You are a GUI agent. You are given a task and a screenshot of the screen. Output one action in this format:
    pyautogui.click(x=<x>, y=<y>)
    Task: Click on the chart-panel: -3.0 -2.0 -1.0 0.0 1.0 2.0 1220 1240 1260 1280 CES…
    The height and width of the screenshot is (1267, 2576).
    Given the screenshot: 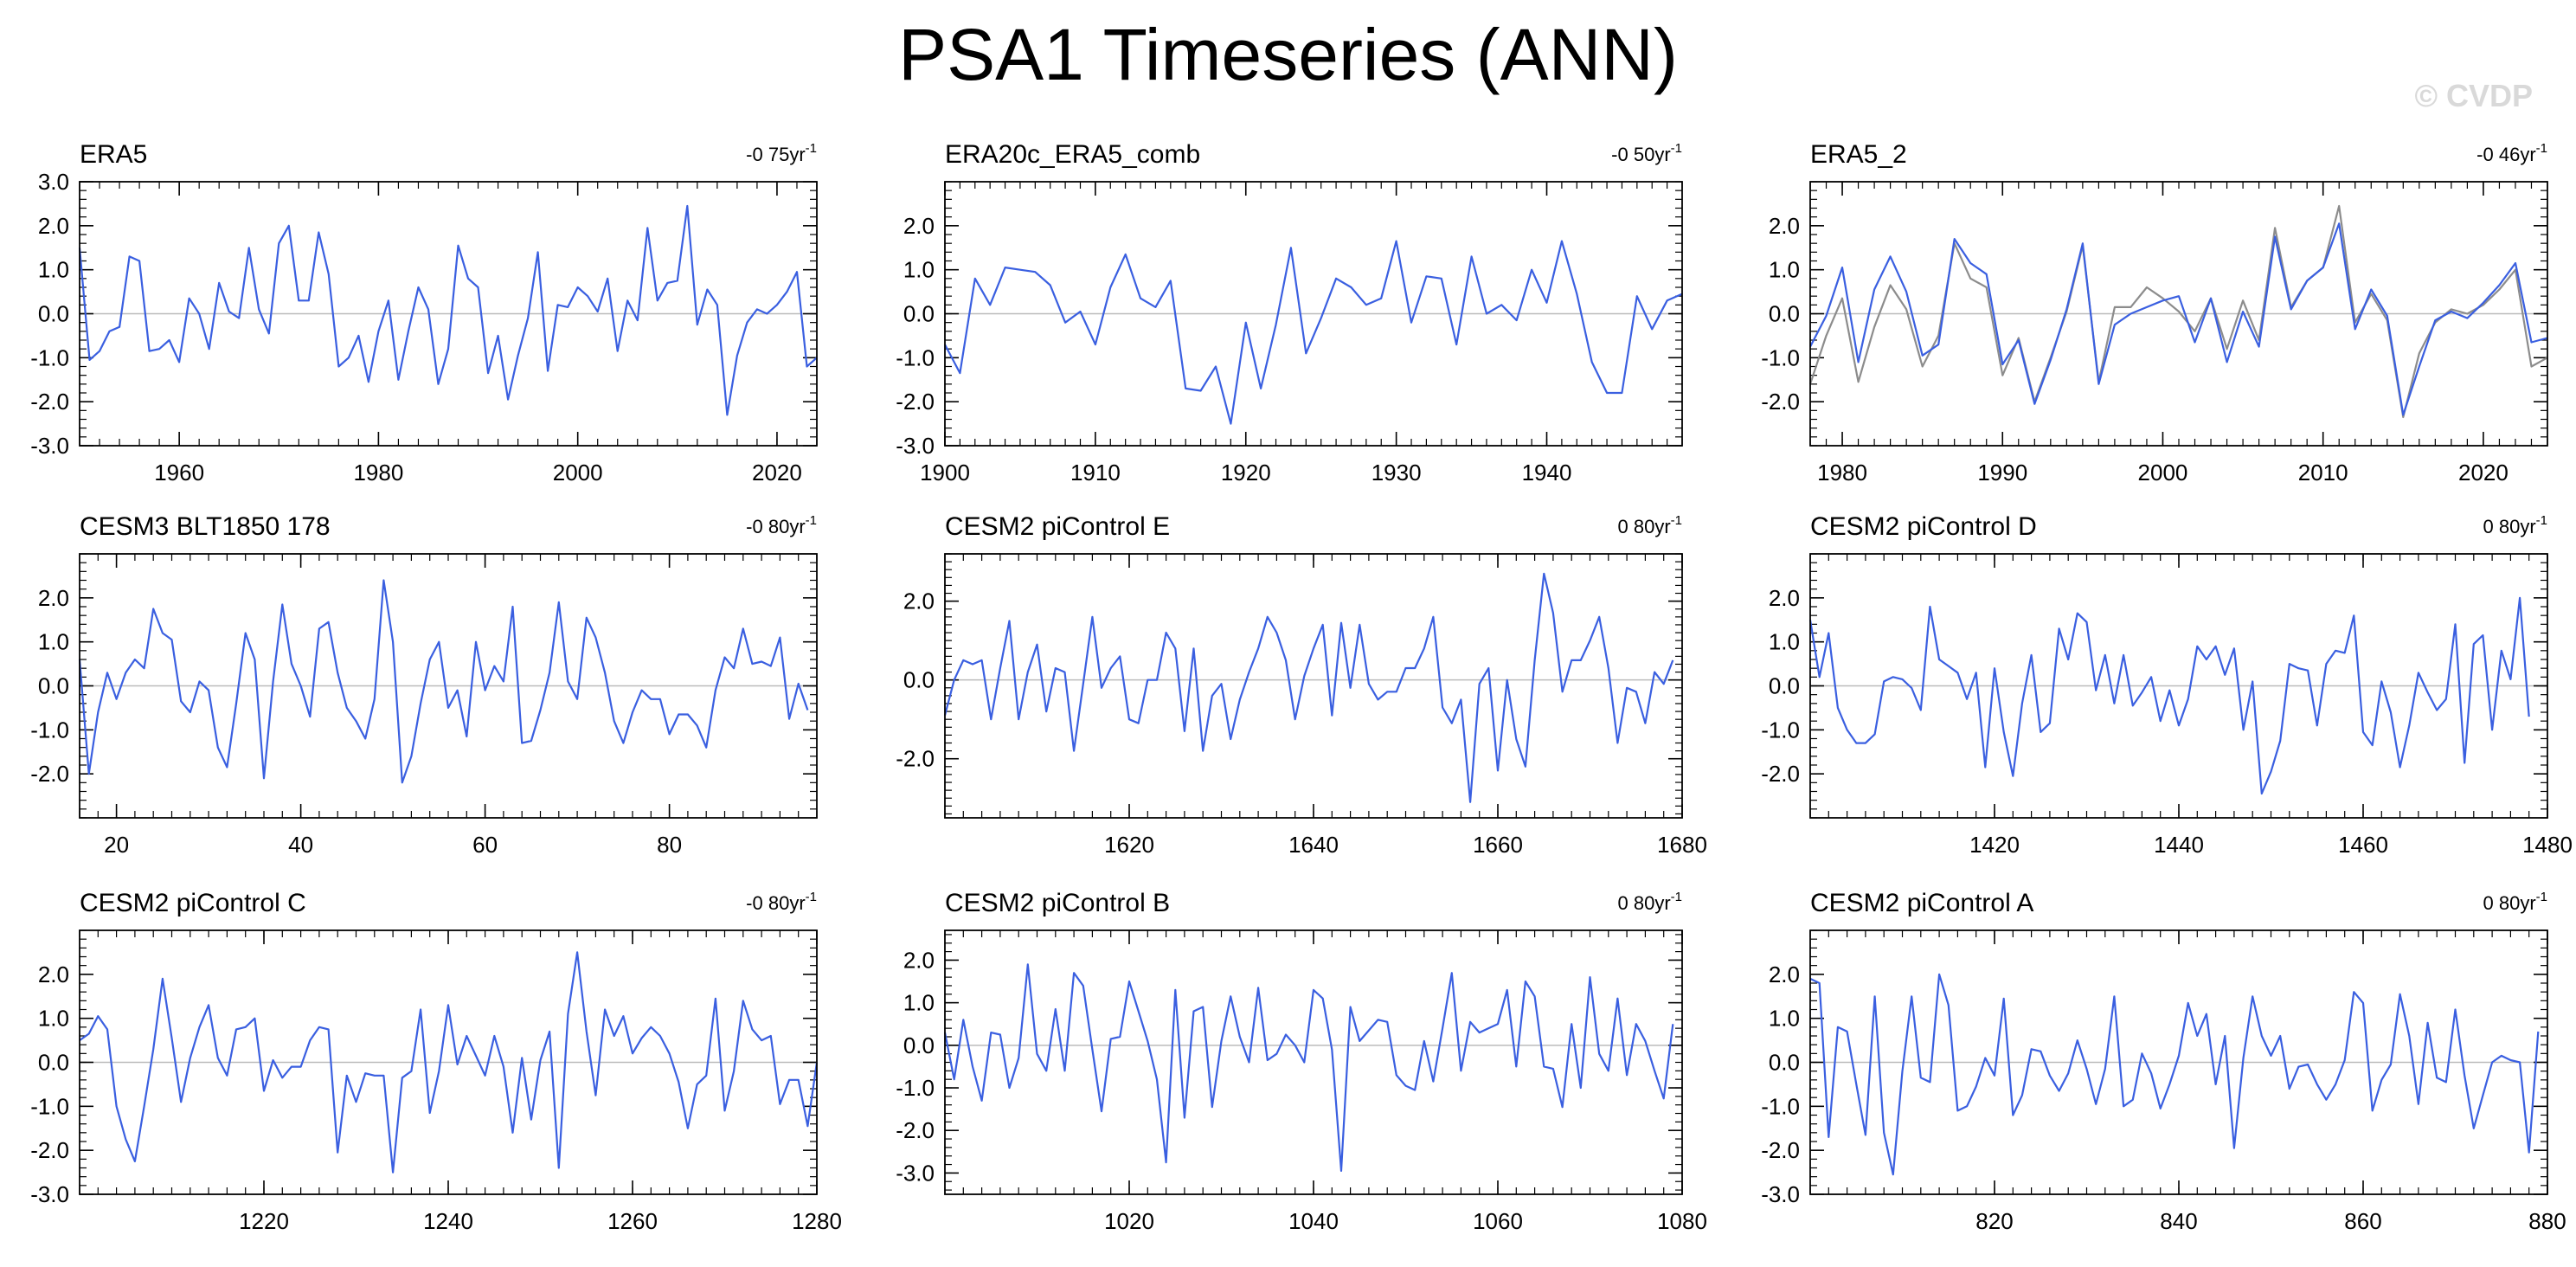 What is the action you would take?
    pyautogui.click(x=436, y=1061)
    